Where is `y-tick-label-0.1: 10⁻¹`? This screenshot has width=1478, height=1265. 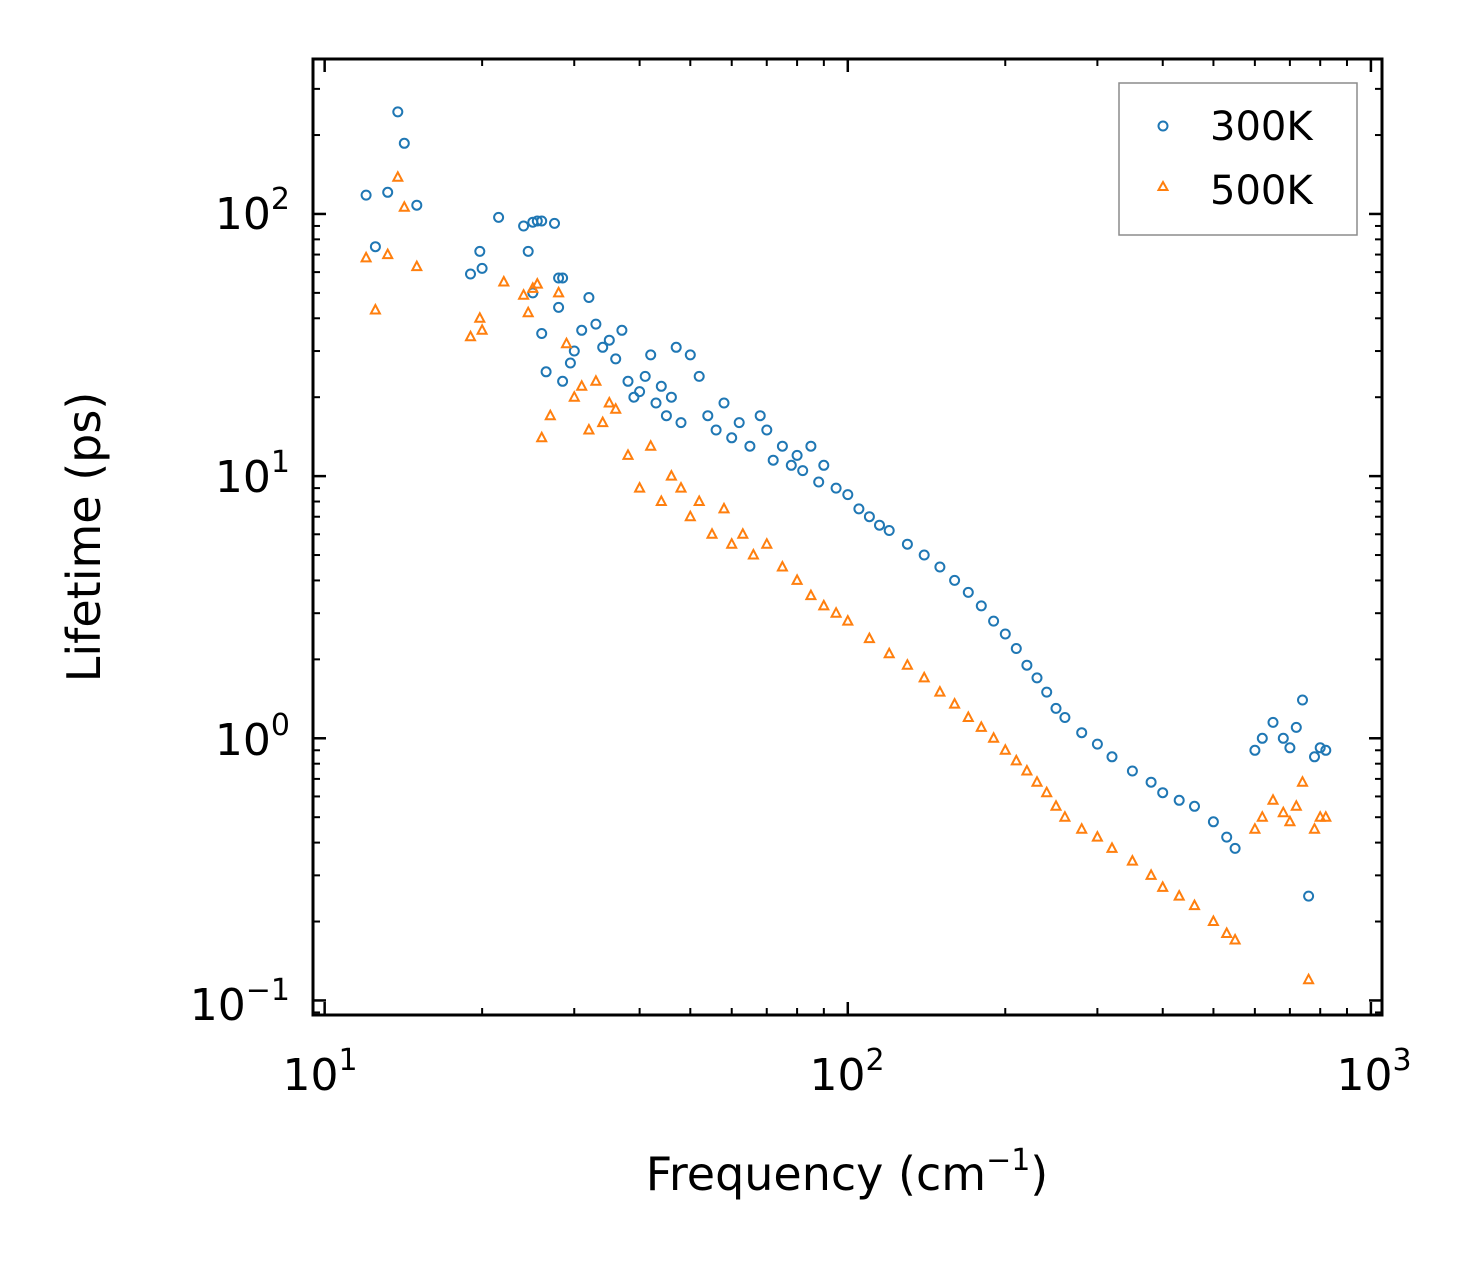
y-tick-label-0.1: 10⁻¹ is located at coordinates (240, 1002).